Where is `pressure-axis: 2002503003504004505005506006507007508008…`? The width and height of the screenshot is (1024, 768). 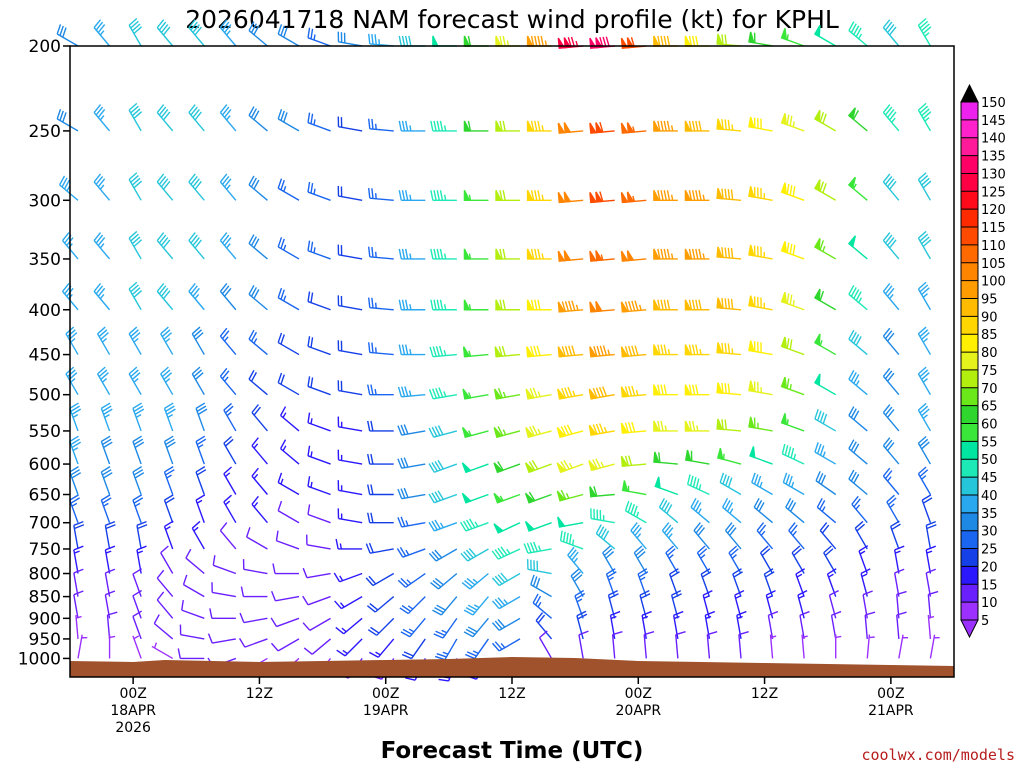
pressure-axis: 2002503003504004505005506006507007508008… is located at coordinates (44, 353).